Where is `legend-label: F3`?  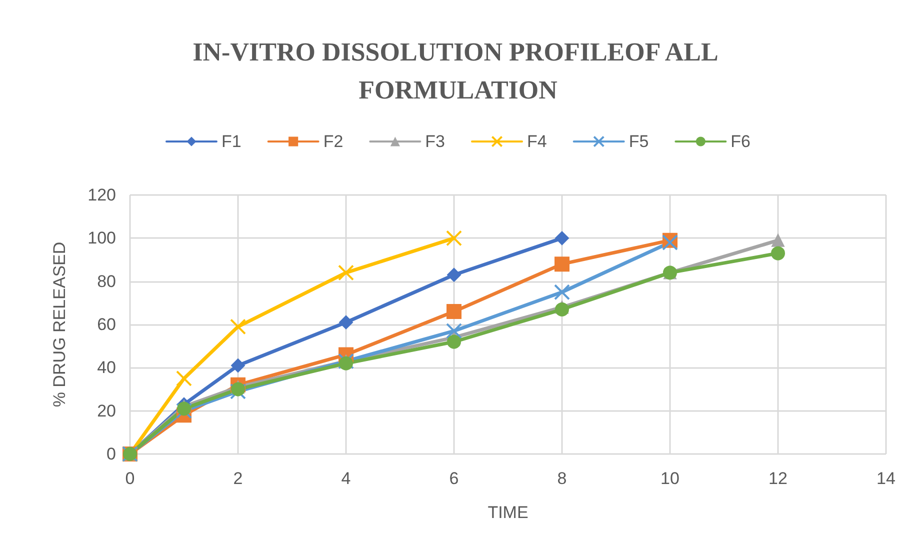
legend-label: F3 is located at coordinates (435, 141).